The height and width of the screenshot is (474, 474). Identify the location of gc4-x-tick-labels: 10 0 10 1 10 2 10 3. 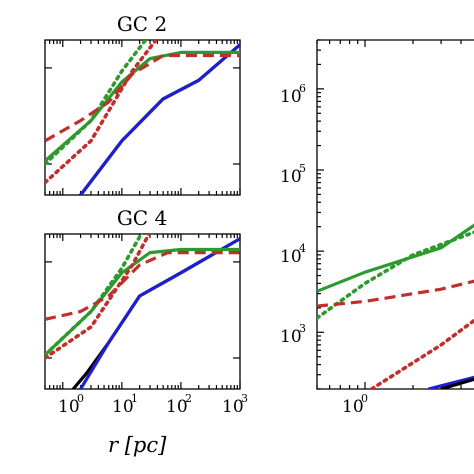
(153, 404).